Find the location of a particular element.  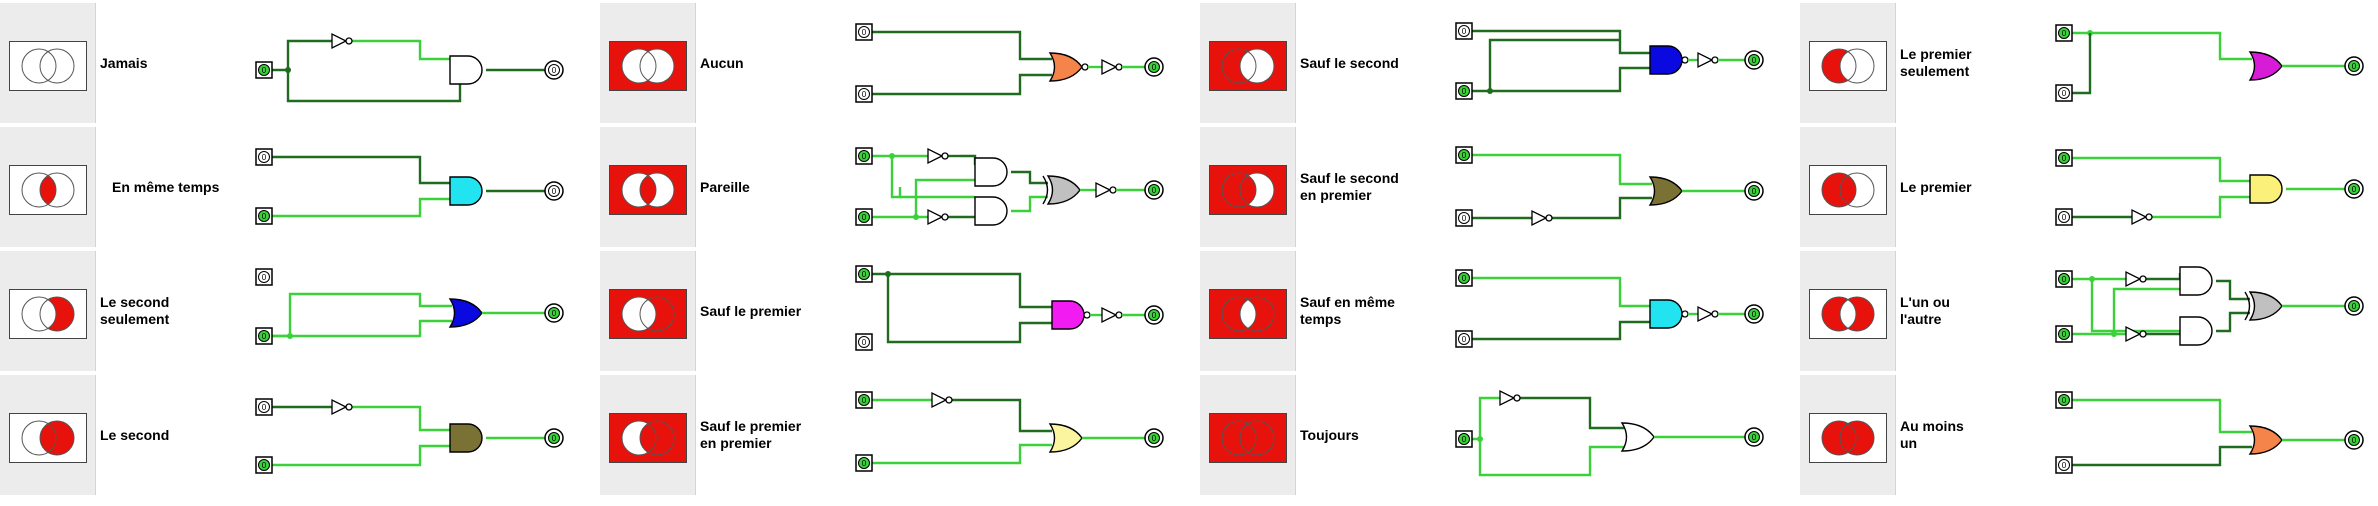

operation-label: L'un ou l'autre is located at coordinates (1925, 310).